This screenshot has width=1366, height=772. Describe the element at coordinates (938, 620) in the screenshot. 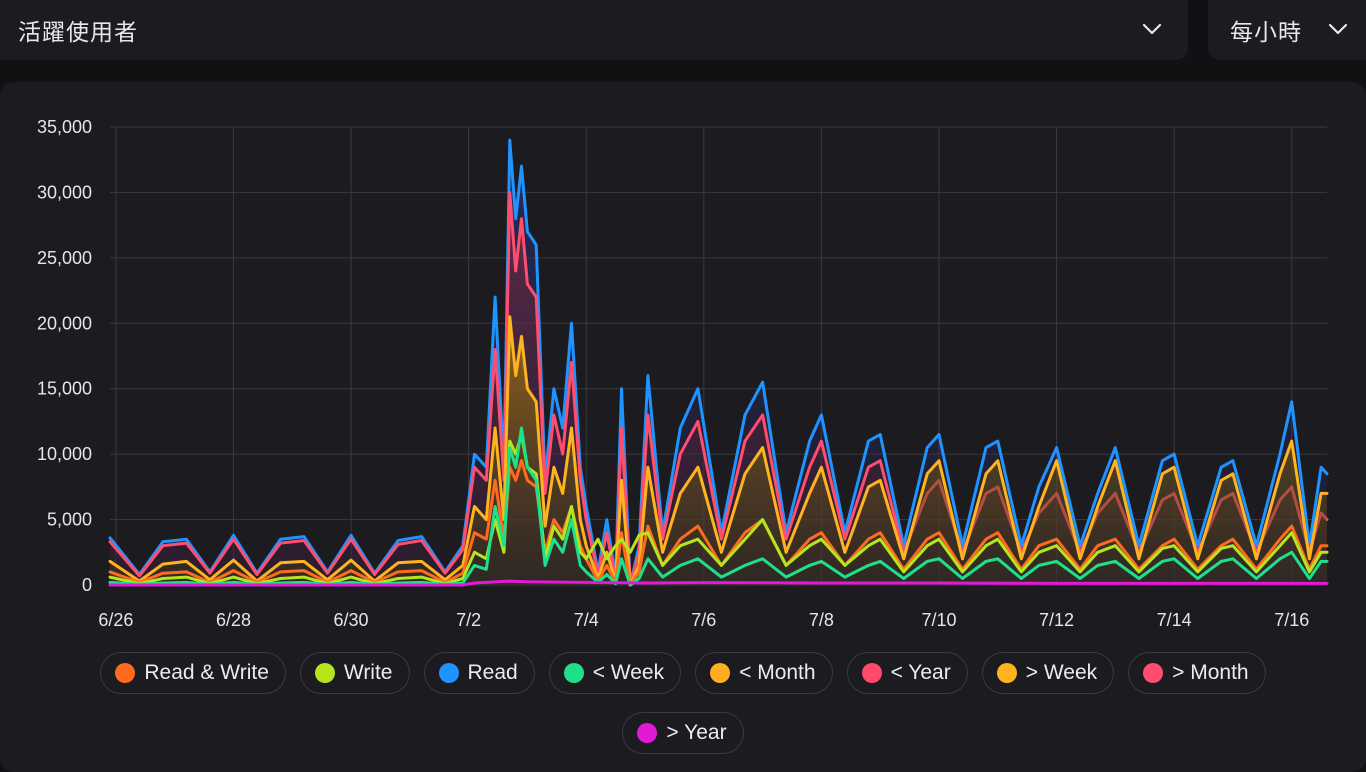

I see `x-tick-label: 7/10` at that location.